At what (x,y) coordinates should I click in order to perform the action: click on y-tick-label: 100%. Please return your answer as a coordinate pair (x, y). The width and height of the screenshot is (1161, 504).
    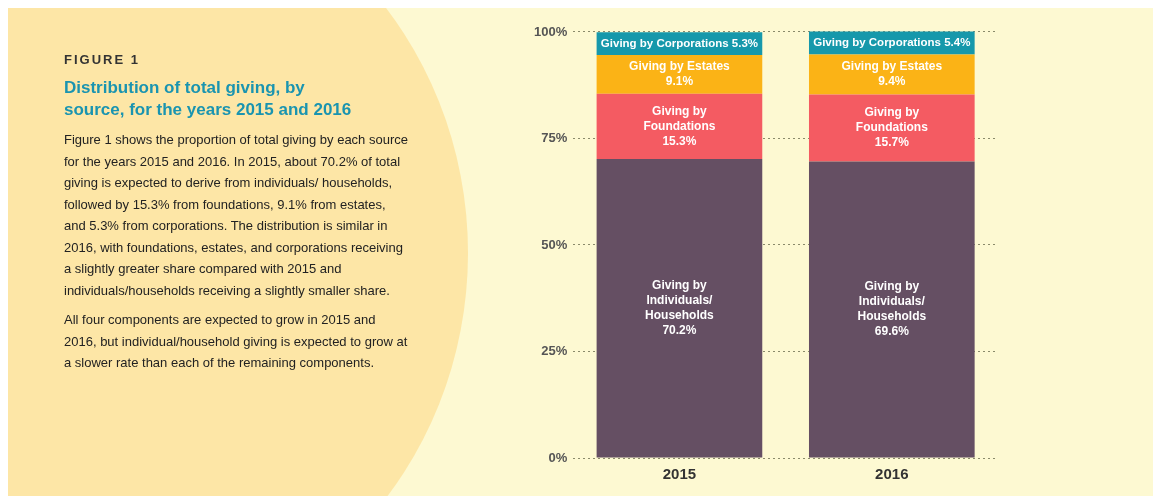
    Looking at the image, I should click on (551, 31).